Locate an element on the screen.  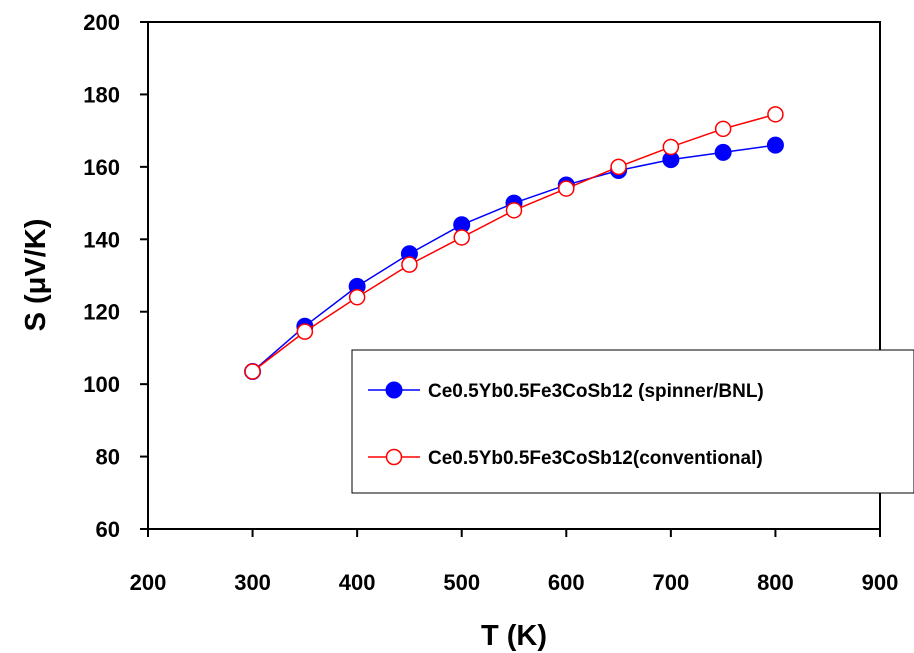
y-tick-label: 60 is located at coordinates (108, 529).